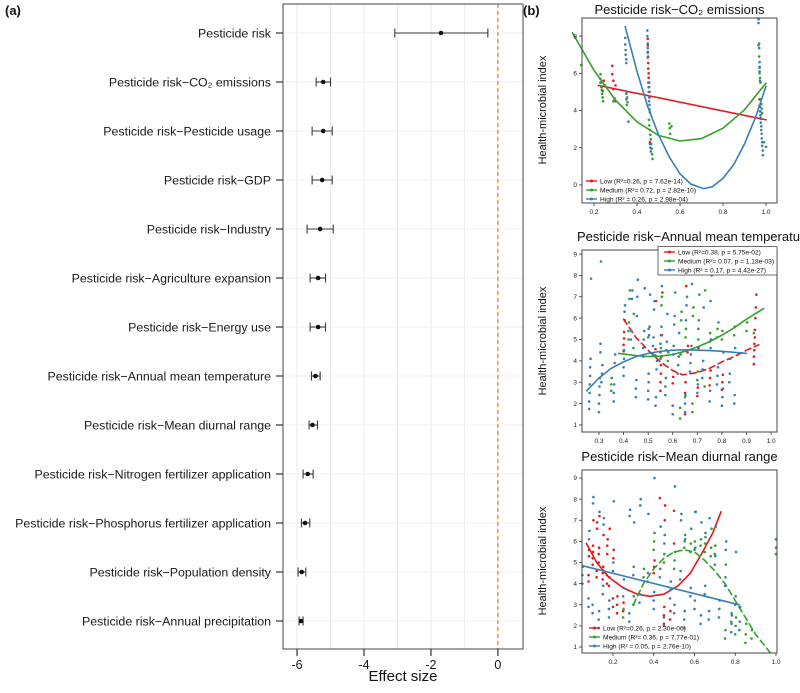  Describe the element at coordinates (722, 270) in the screenshot. I see `legend-label: High (R² = 0.17, p = 4.42e-27)` at that location.